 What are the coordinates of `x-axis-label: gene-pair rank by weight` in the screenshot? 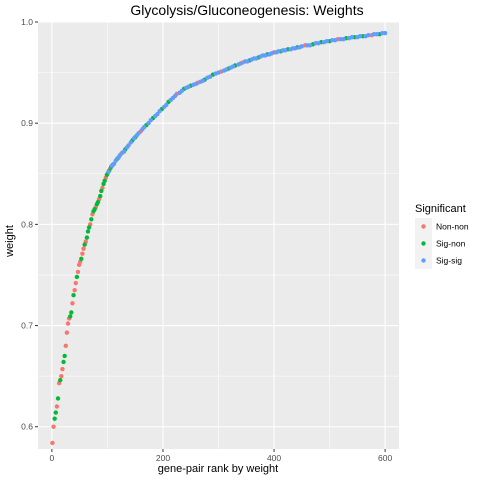 It's located at (218, 469).